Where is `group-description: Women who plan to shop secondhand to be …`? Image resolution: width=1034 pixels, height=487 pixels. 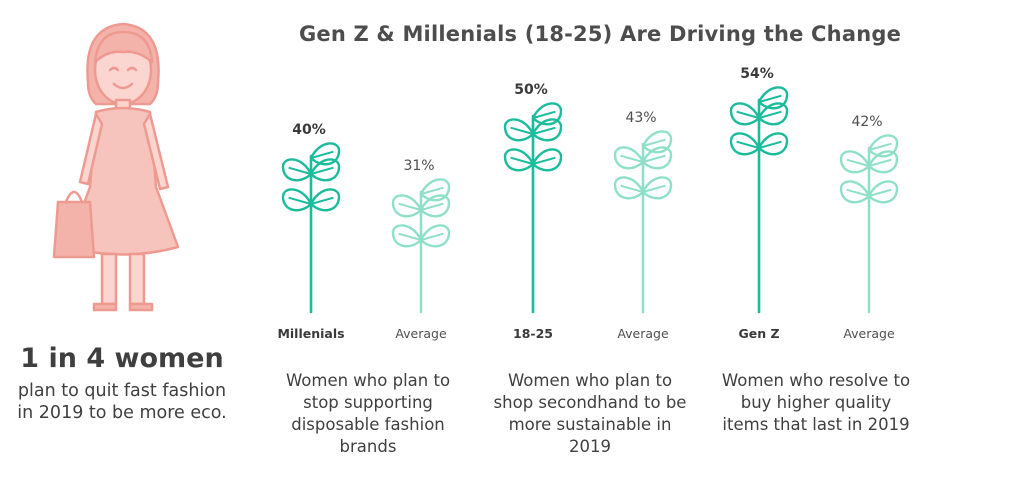 group-description: Women who plan to shop secondhand to be … is located at coordinates (590, 413).